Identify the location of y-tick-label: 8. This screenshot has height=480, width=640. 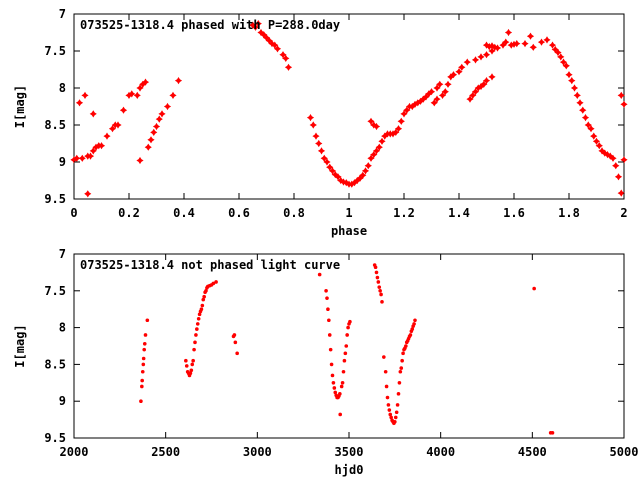
(62, 328).